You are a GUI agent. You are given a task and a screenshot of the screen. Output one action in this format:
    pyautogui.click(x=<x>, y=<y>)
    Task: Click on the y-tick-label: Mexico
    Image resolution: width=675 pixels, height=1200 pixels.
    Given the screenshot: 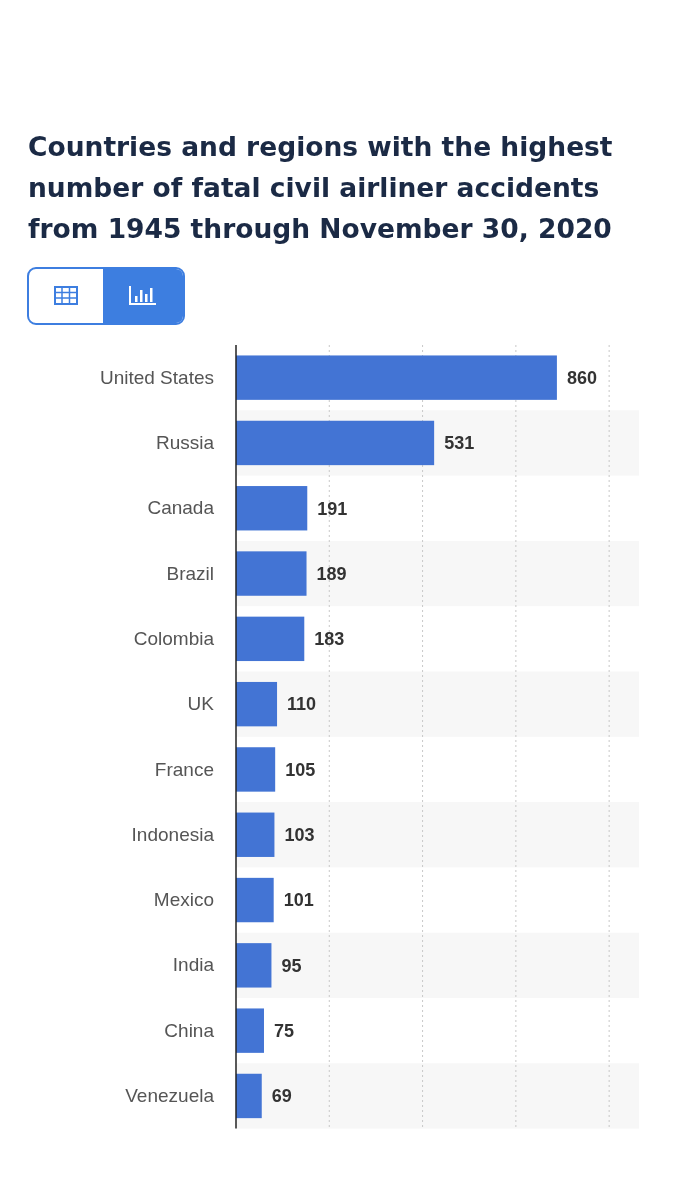 What is the action you would take?
    pyautogui.click(x=183, y=900)
    